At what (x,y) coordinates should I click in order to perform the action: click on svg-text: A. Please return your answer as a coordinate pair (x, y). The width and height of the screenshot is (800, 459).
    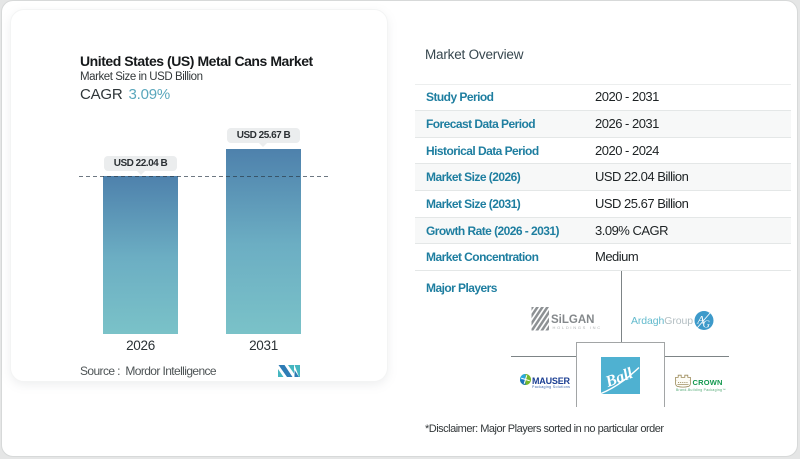
    Looking at the image, I should click on (700, 320).